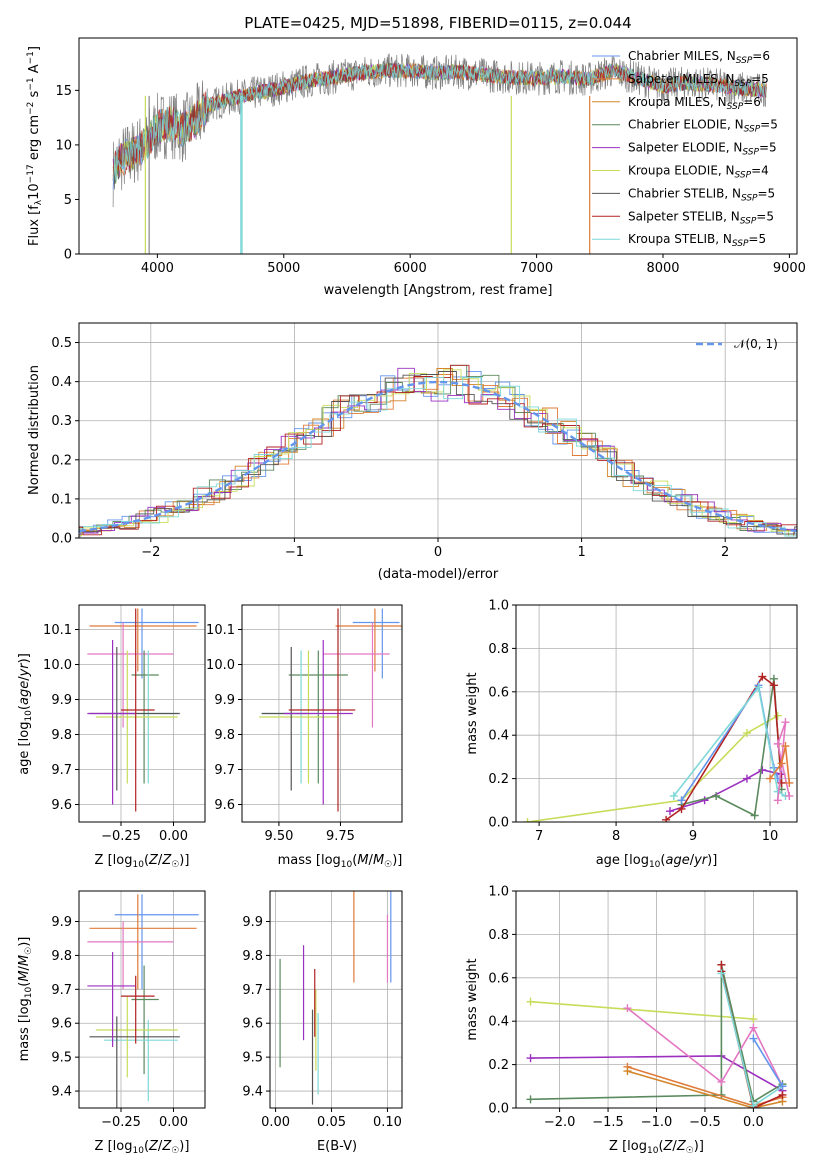  Describe the element at coordinates (681, 171) in the screenshot. I see `legend-name: Kroupa ELODIE, N` at that location.